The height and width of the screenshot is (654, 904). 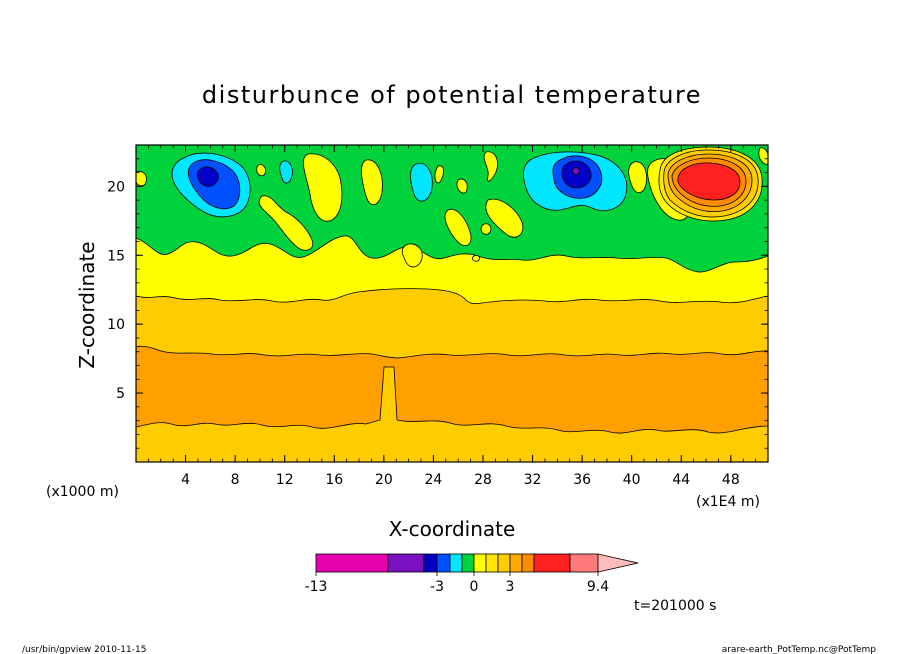 I want to click on x-tick-label: 24, so click(x=433, y=480).